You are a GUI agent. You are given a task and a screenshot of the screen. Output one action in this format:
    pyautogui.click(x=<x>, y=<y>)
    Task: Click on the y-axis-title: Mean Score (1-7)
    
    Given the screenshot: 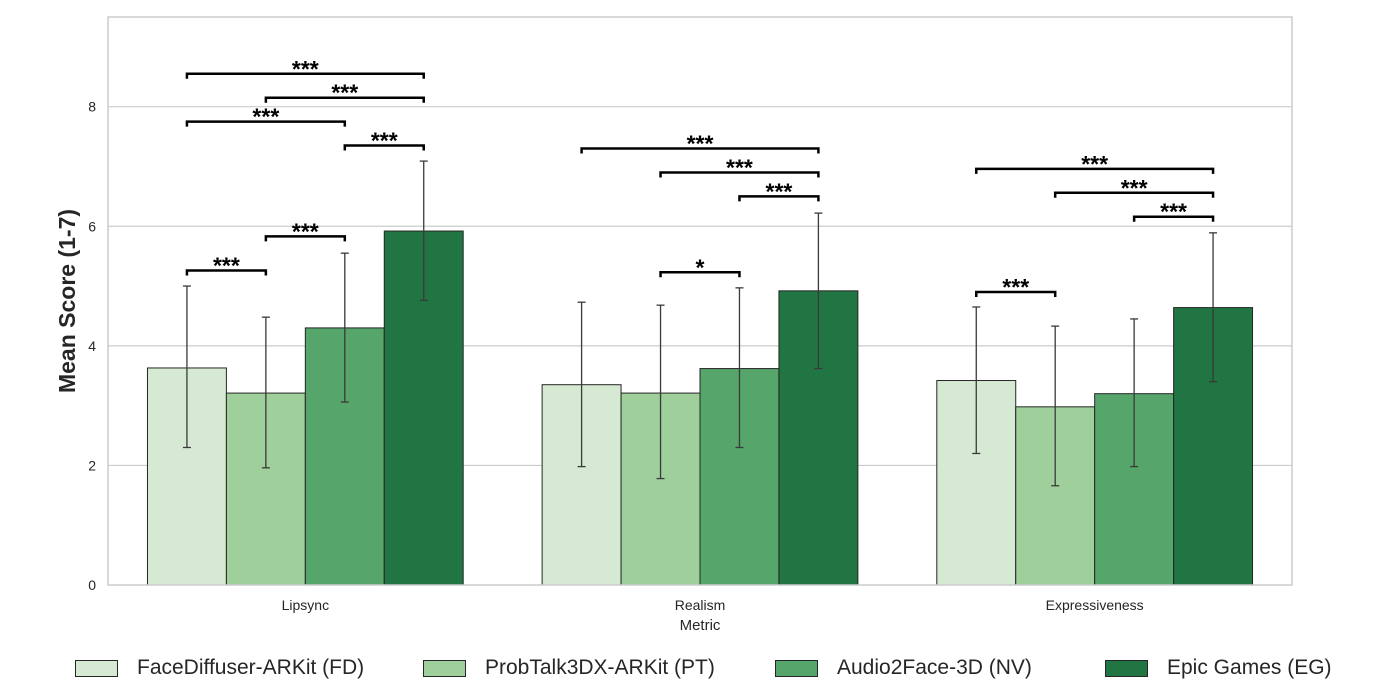 What is the action you would take?
    pyautogui.click(x=67, y=301)
    